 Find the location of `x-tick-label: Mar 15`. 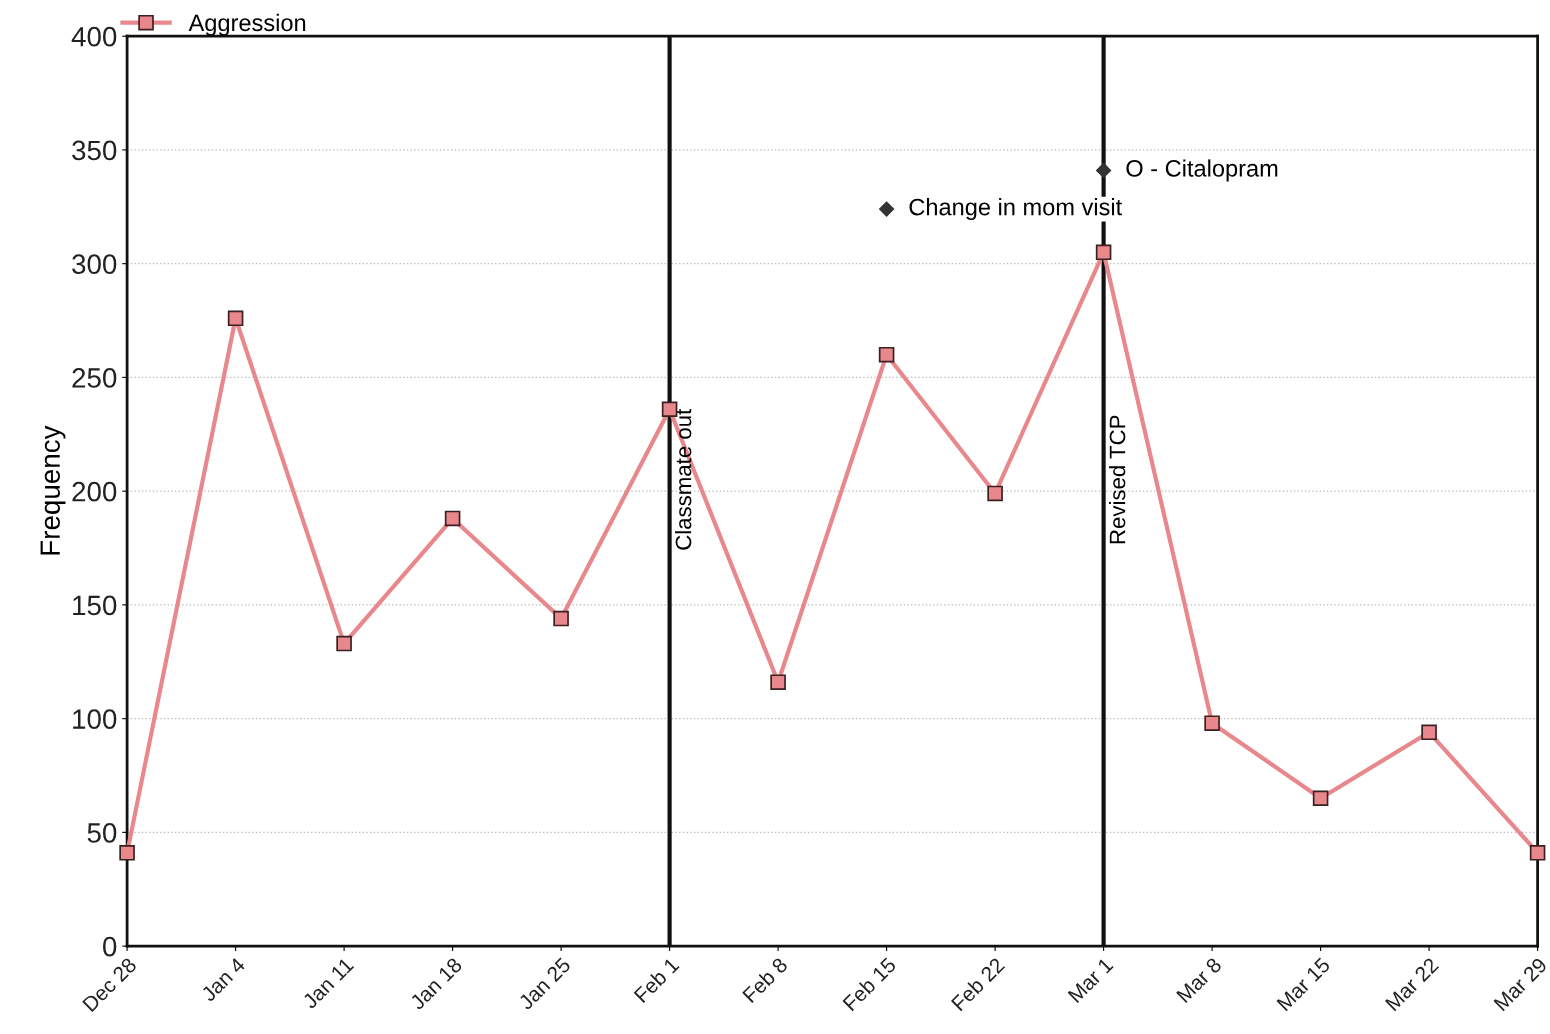

x-tick-label: Mar 15 is located at coordinates (1303, 984).